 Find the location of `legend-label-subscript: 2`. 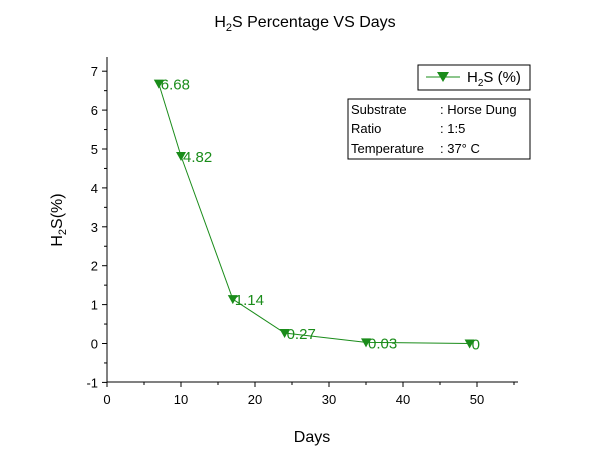

legend-label-subscript: 2 is located at coordinates (481, 83).